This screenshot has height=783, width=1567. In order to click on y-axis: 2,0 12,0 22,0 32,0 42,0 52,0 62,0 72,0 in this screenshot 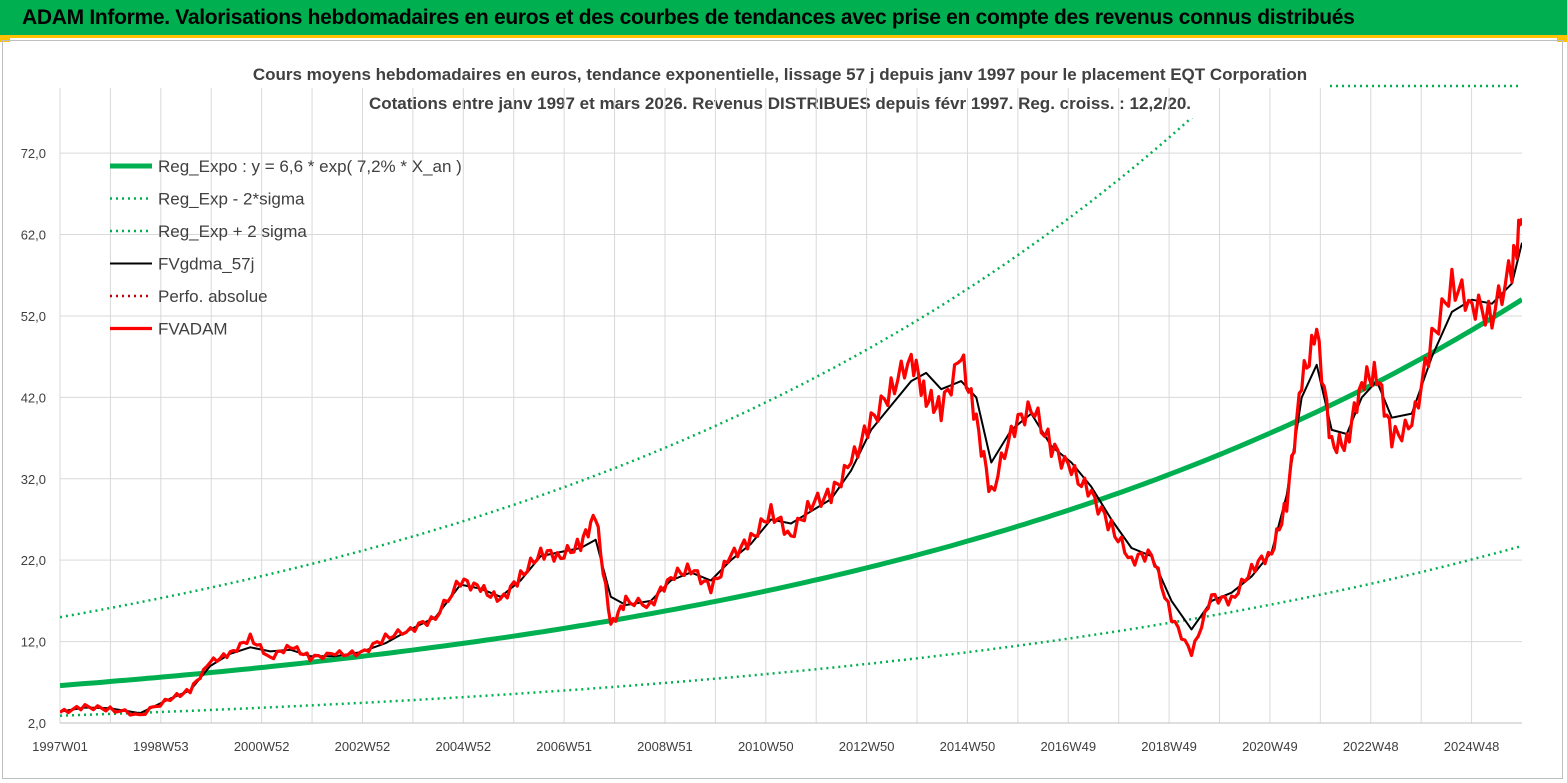, I will do `click(33, 438)`.